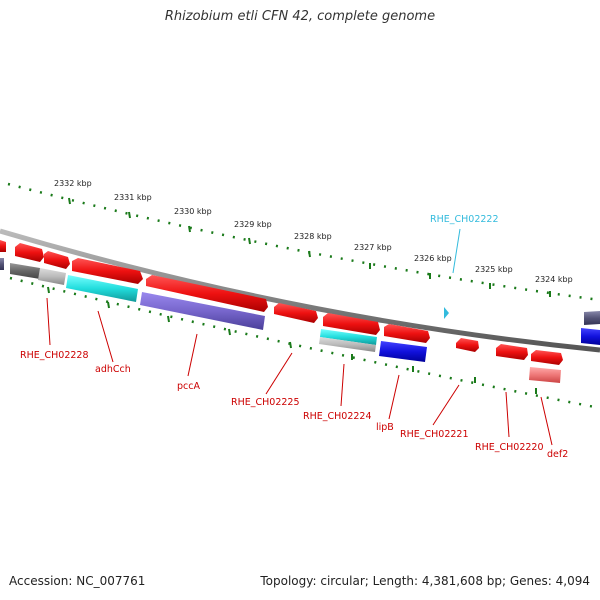 Image resolution: width=600 pixels, height=600 pixels. Describe the element at coordinates (292, 340) in the screenshot. I see `inner-major-ticks` at that location.